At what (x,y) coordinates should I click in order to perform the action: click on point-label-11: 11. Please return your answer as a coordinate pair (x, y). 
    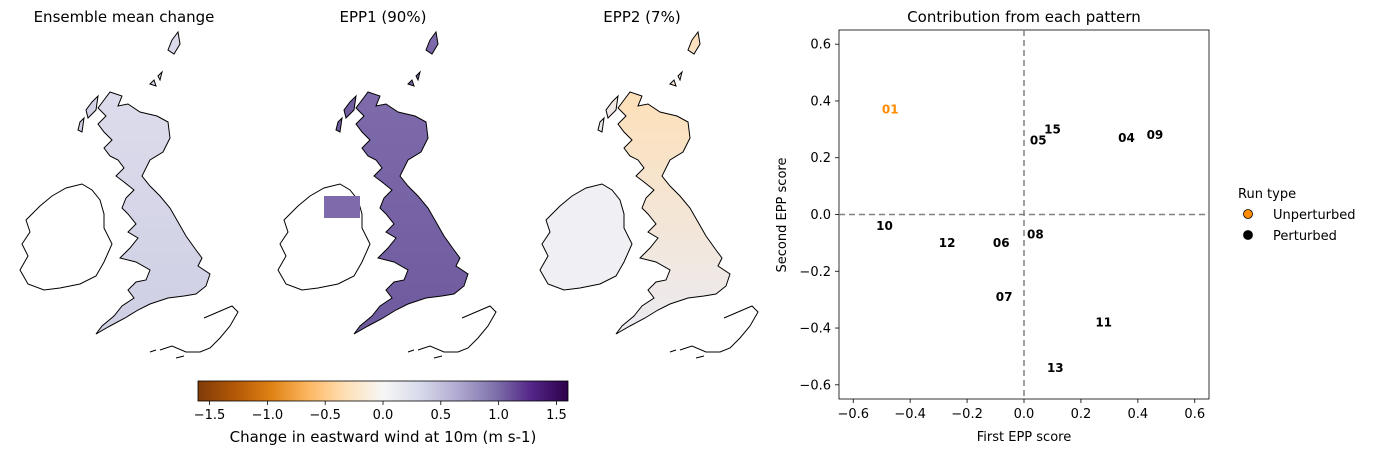
    Looking at the image, I should click on (1103, 322).